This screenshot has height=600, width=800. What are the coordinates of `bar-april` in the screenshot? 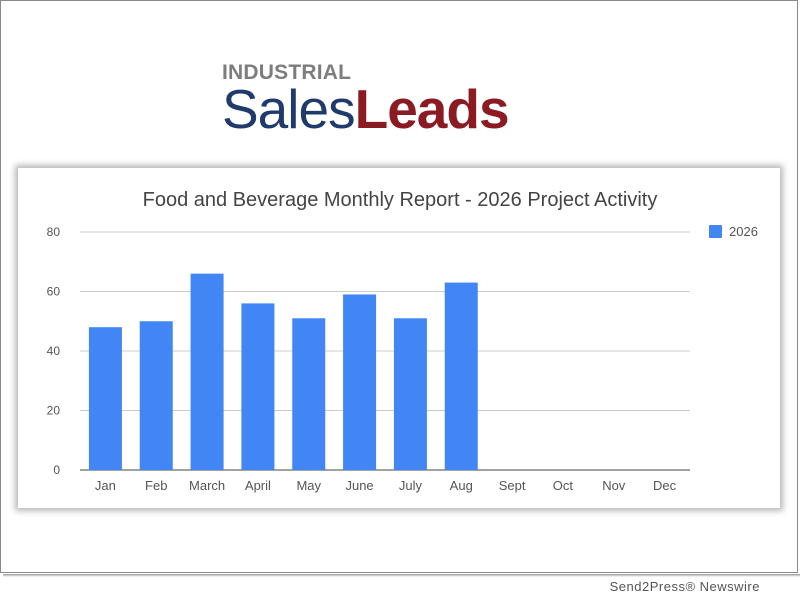 It's located at (258, 386).